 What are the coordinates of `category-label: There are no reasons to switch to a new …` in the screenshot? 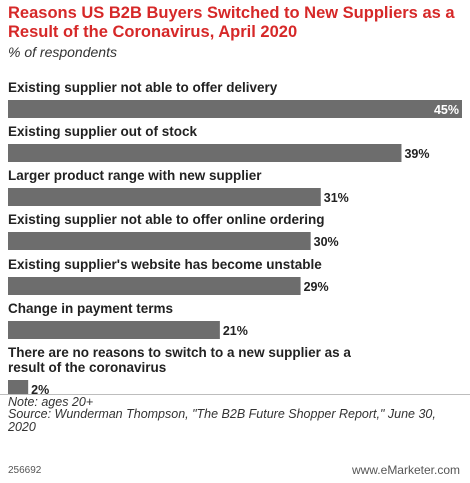 It's located at (179, 352).